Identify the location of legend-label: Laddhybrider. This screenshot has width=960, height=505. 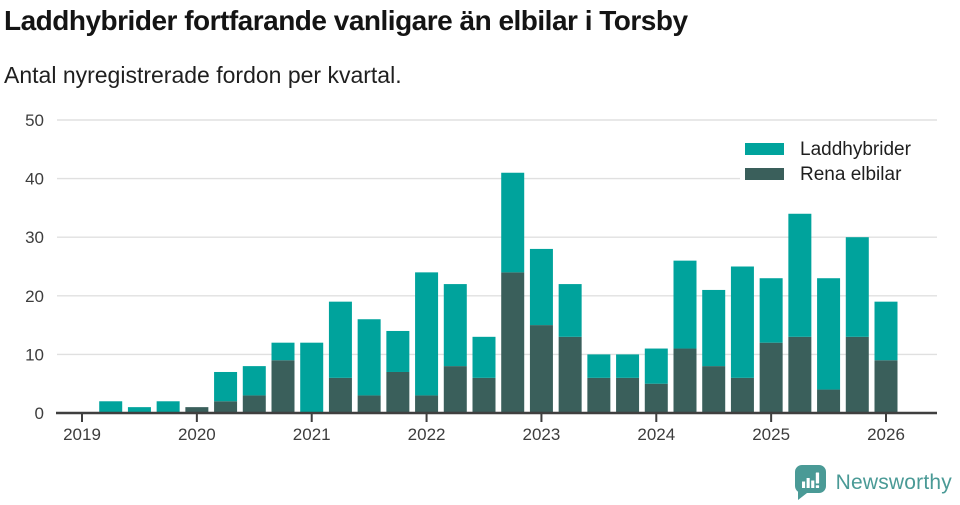
(856, 149).